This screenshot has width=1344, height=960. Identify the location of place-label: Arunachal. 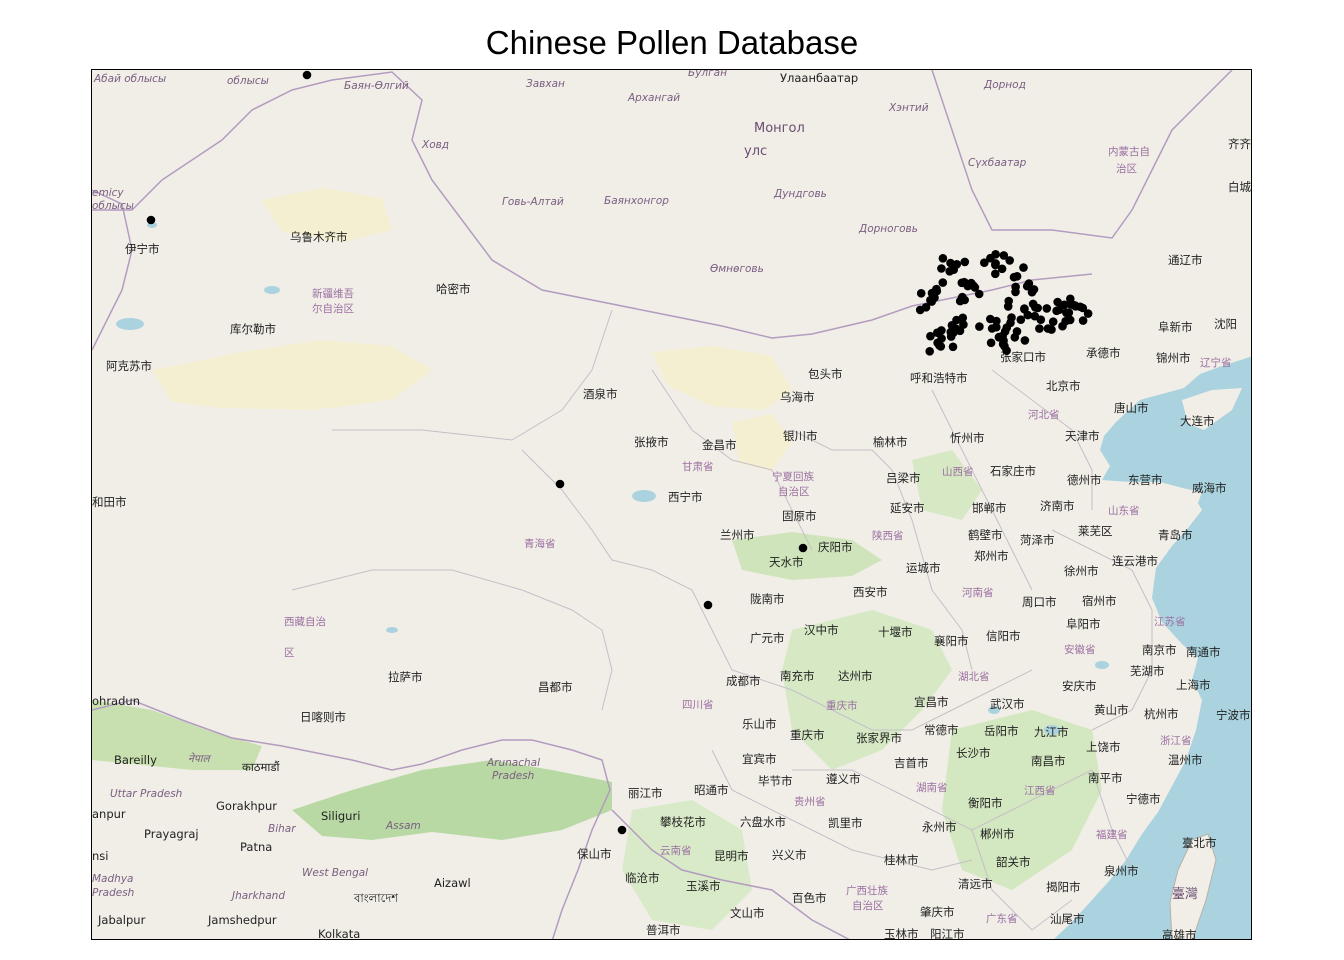
(513, 763).